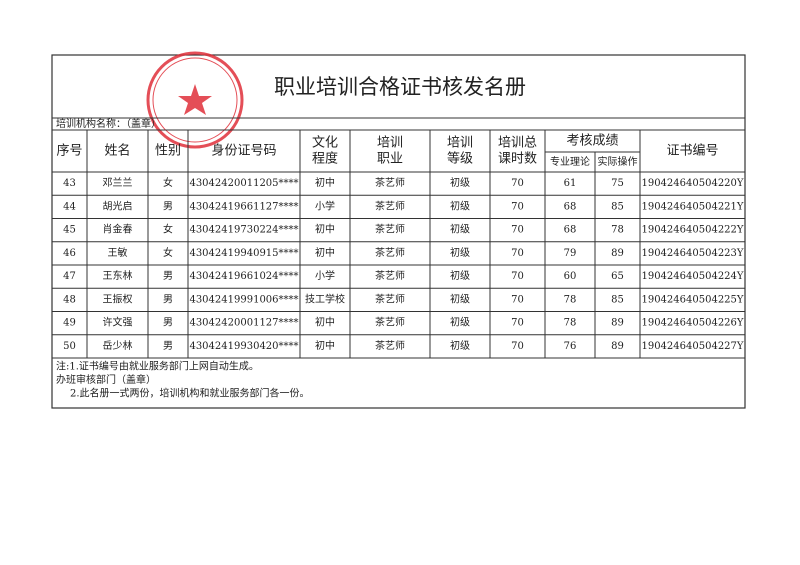 The image size is (800, 565). I want to click on cell: 190424640504220Y, so click(692, 183).